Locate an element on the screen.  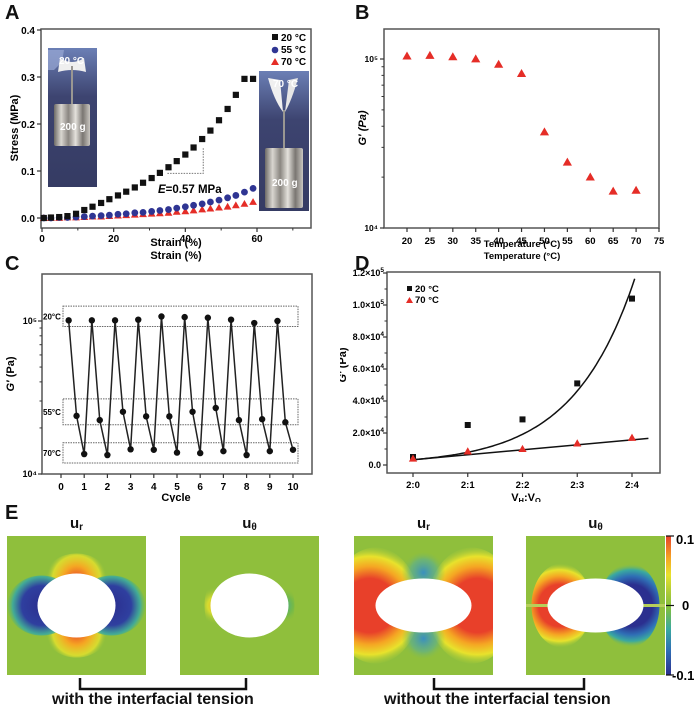
x-axis-label-a: Strain (%) is located at coordinates (176, 243).